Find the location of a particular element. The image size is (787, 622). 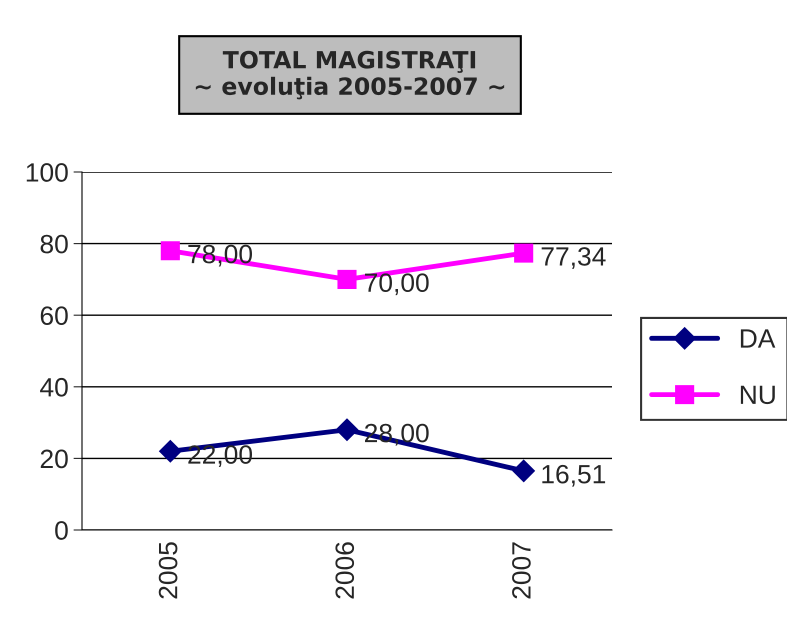

y-tick-label: 100 is located at coordinates (47, 172).